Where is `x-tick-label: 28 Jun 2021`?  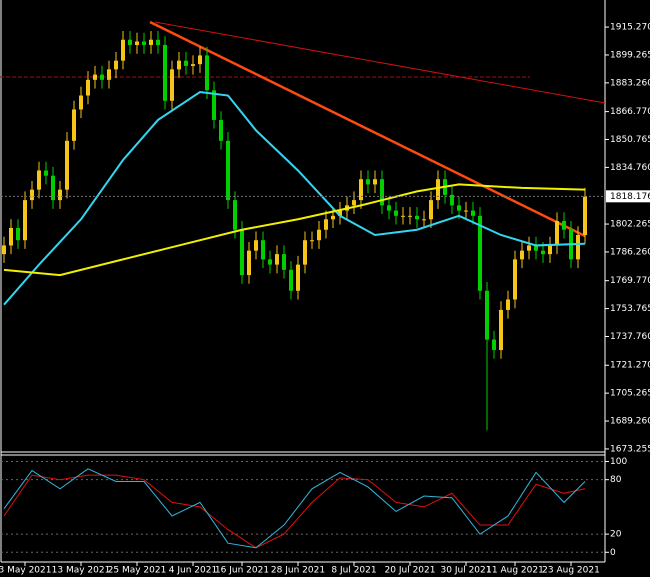
x-tick-label: 28 Jun 2021 is located at coordinates (298, 571).